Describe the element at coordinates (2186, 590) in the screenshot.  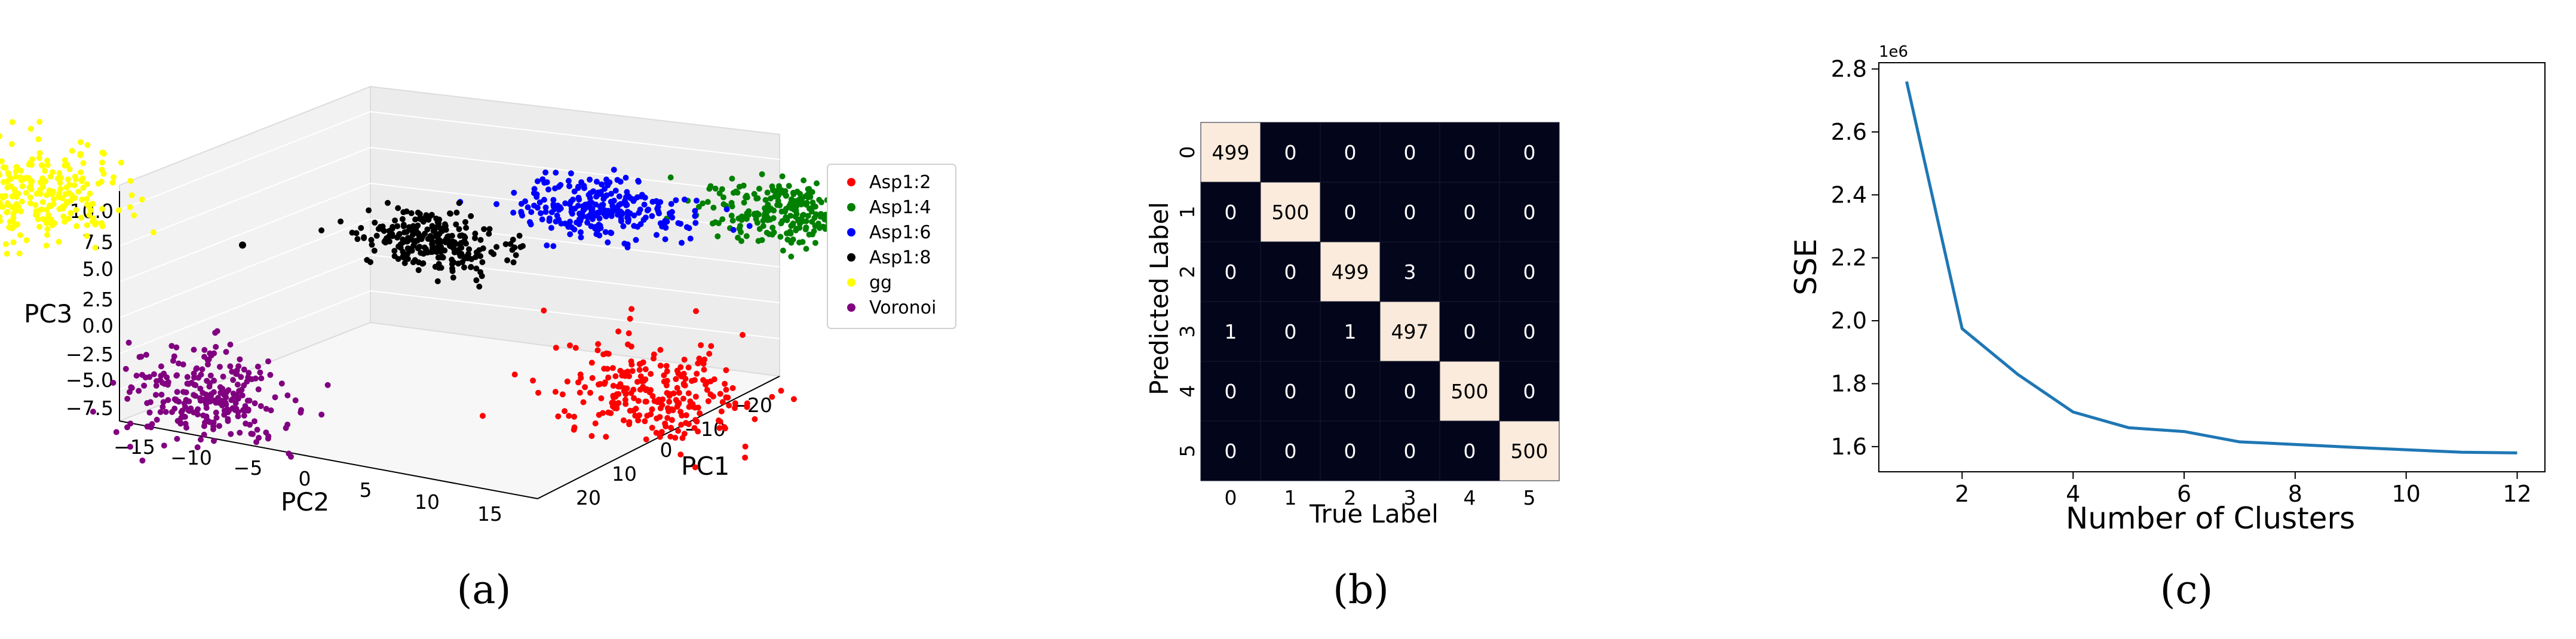
I see `panel-c-caption: (c)` at that location.